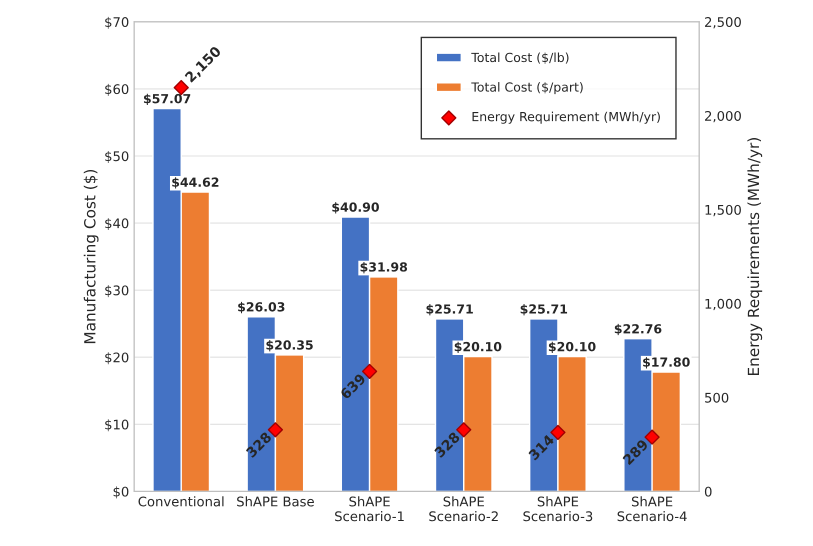 The image size is (813, 546). Describe the element at coordinates (353, 386) in the screenshot. I see `data-label: 639` at that location.